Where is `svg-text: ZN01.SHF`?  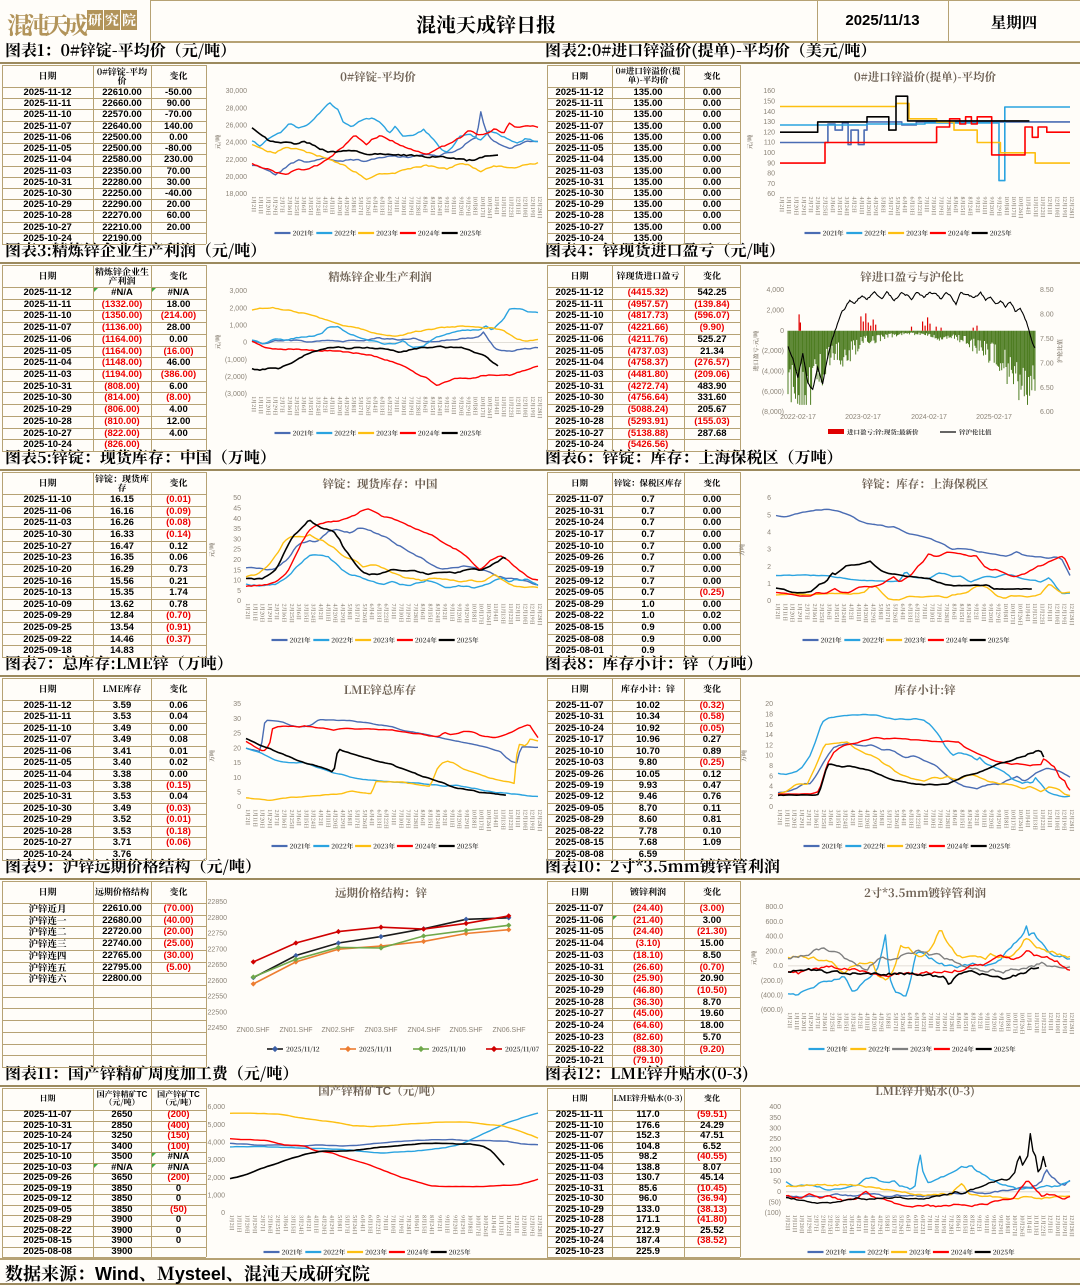
svg-text: ZN01.SHF is located at coordinates (295, 1030).